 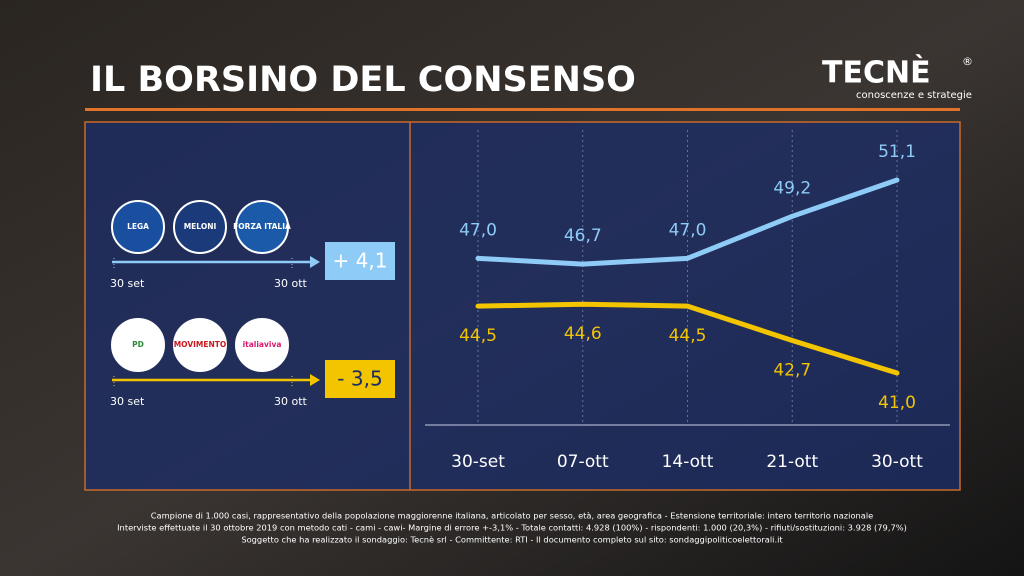 I want to click on title-rule, so click(x=522, y=109).